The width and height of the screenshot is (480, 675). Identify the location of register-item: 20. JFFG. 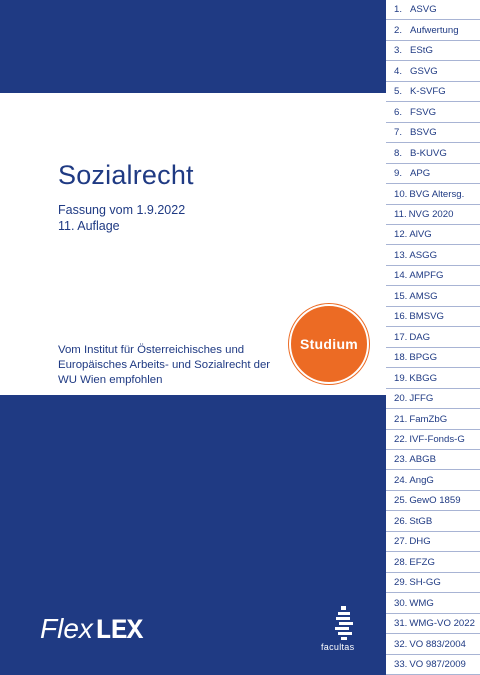
(433, 399).